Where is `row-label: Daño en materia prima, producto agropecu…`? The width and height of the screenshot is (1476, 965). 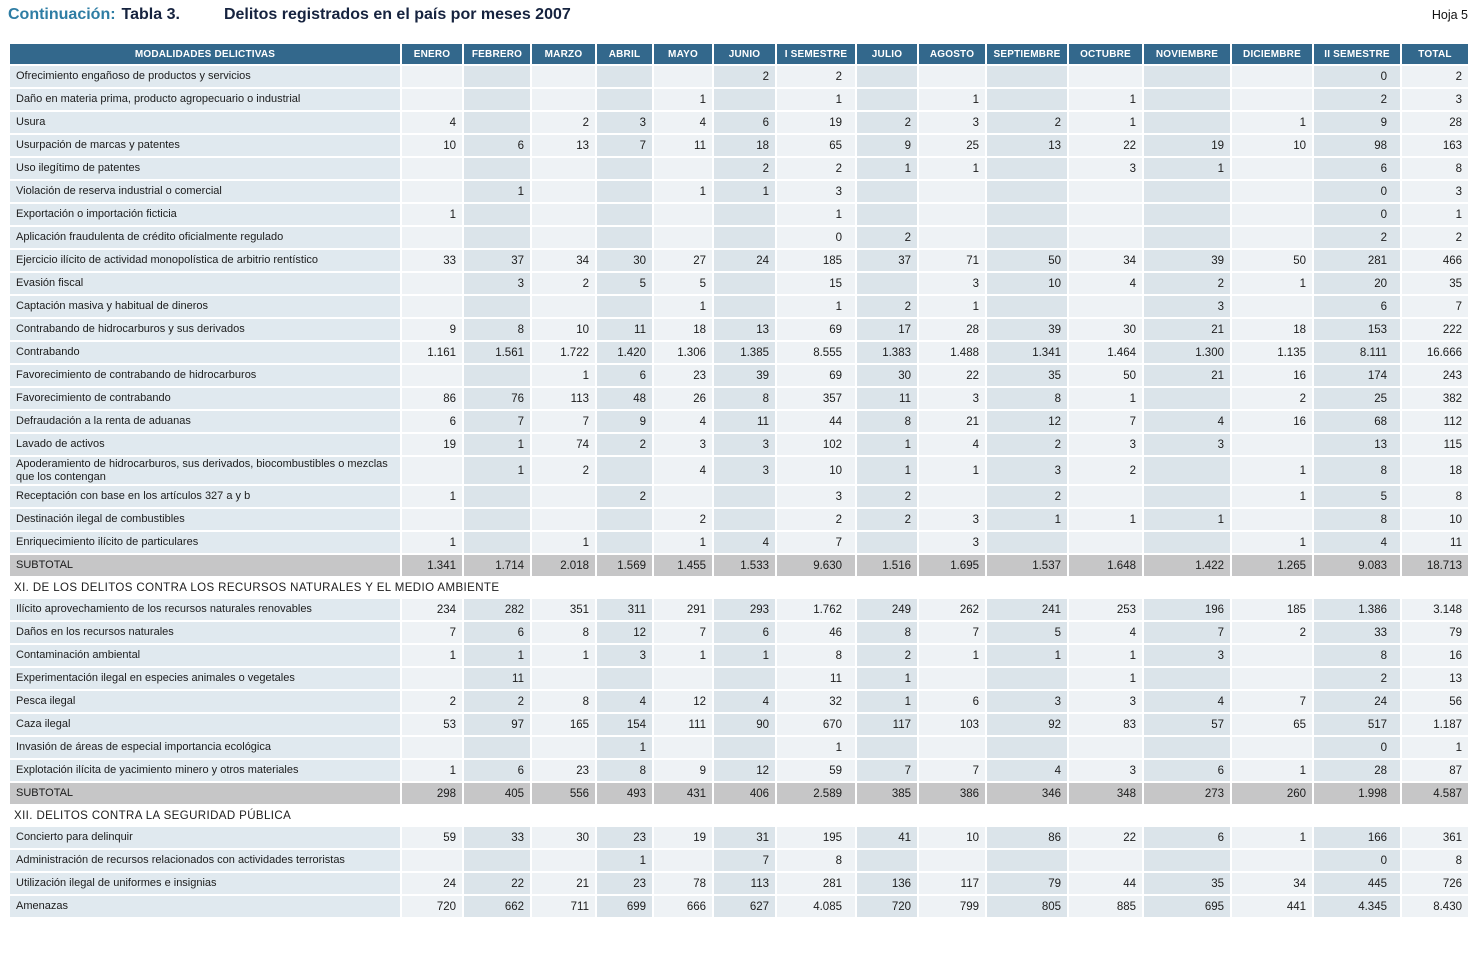 row-label: Daño en materia prima, producto agropecu… is located at coordinates (205, 99).